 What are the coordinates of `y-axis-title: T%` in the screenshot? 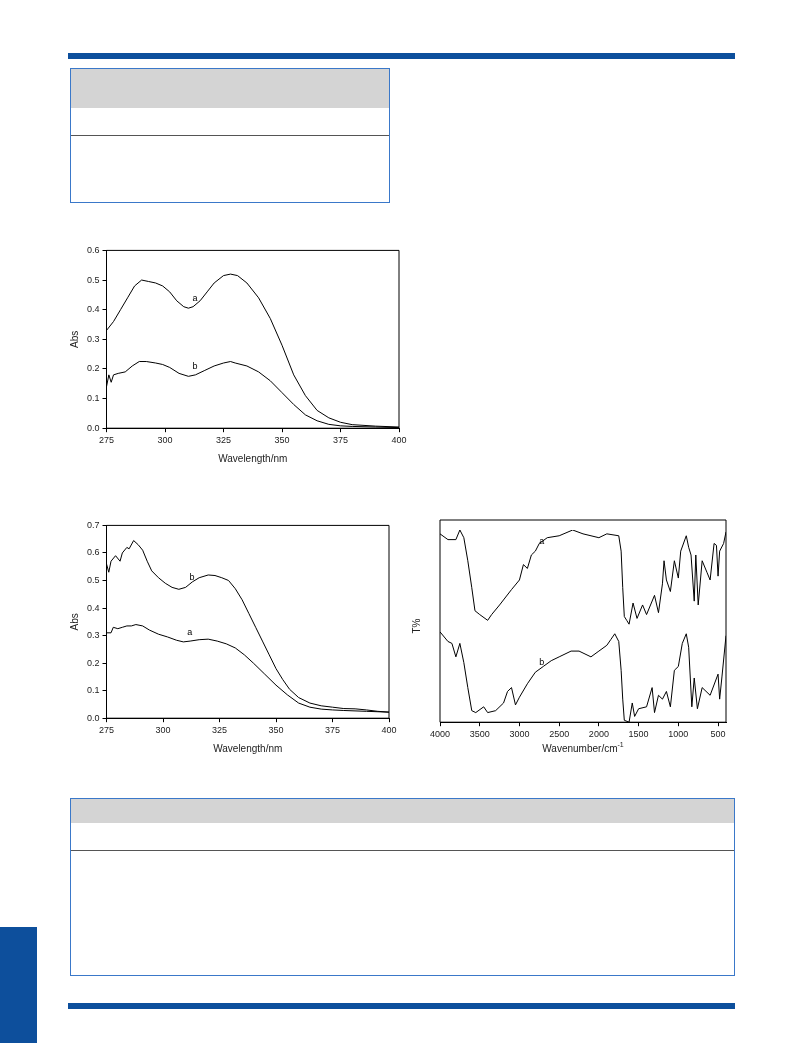 It's located at (416, 626).